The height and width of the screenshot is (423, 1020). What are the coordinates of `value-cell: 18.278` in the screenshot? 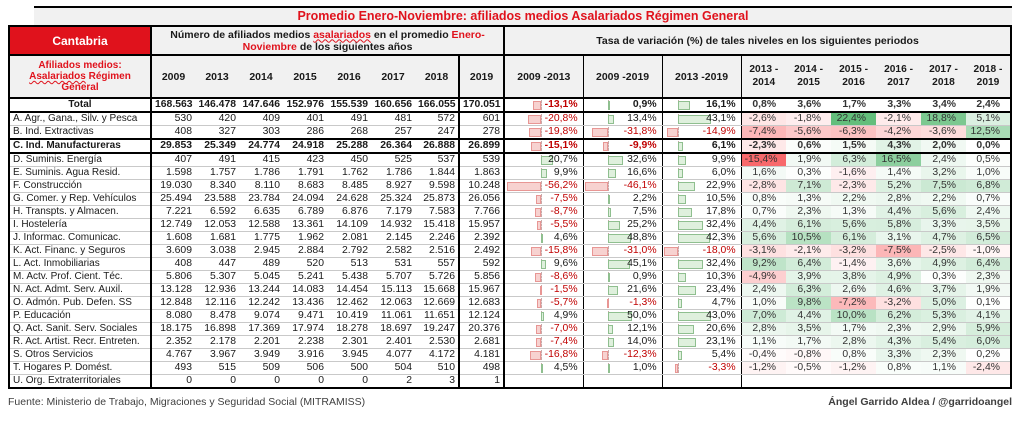 It's located at (349, 329).